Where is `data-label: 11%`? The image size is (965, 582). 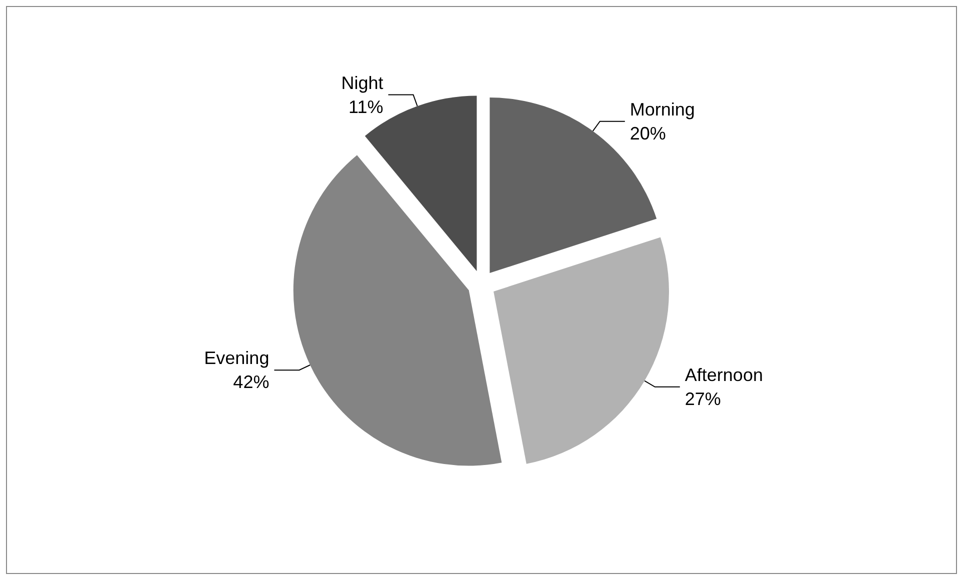
data-label: 11% is located at coordinates (366, 106).